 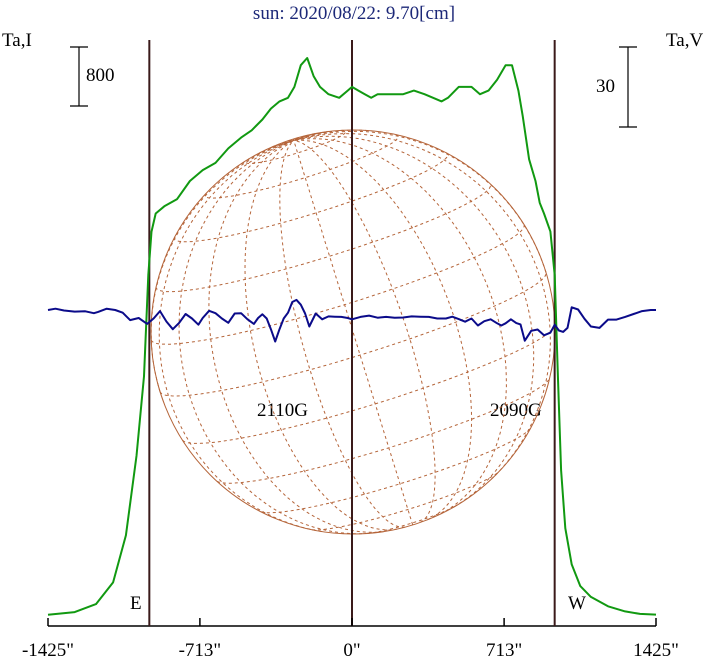 What do you see at coordinates (504, 650) in the screenshot?
I see `x-tick-label: 713"` at bounding box center [504, 650].